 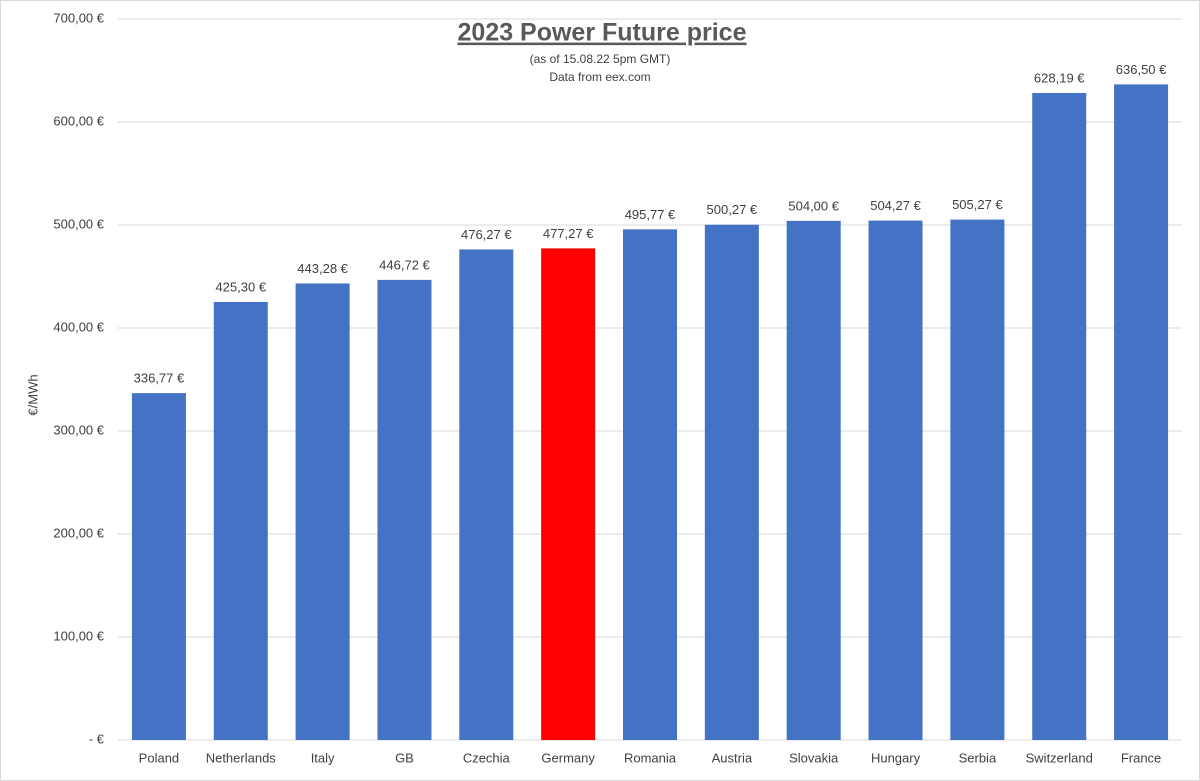 What do you see at coordinates (568, 233) in the screenshot?
I see `value-label: 477,27 €` at bounding box center [568, 233].